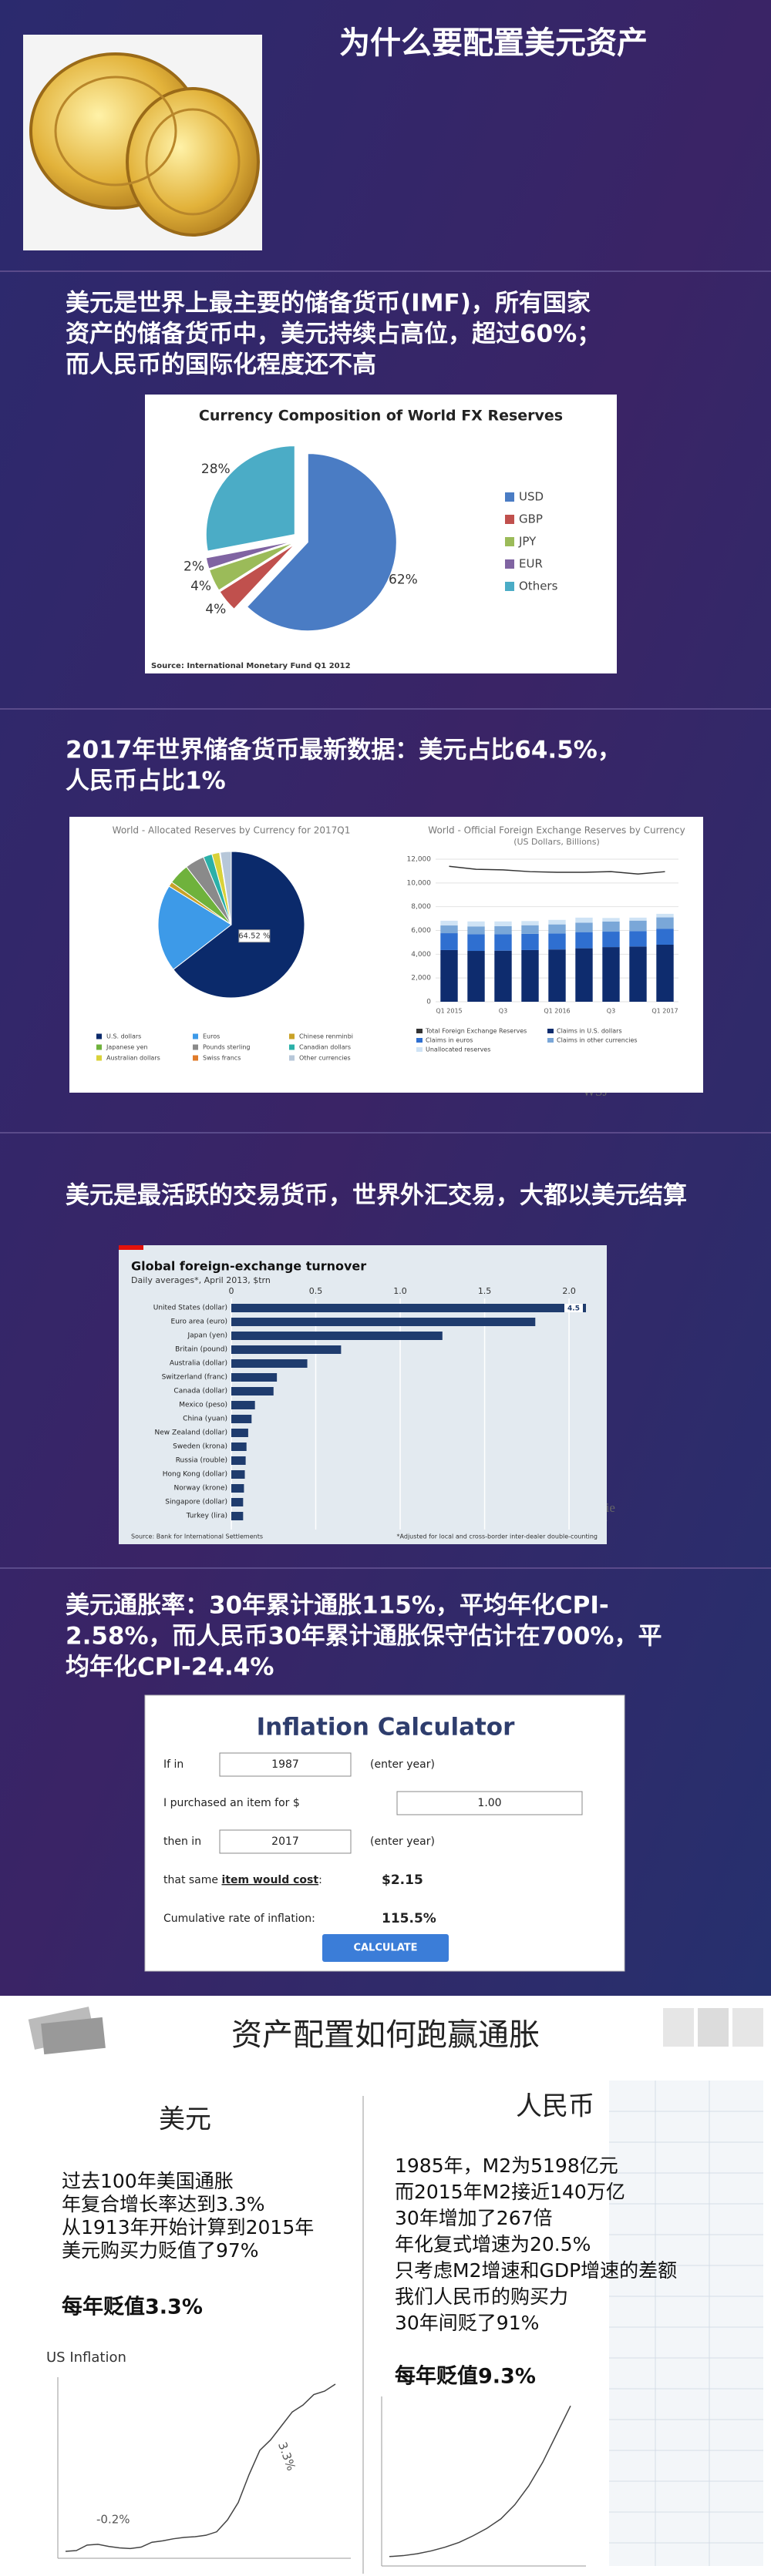  I want to click on x-tick-label: 1.0, so click(400, 1291).